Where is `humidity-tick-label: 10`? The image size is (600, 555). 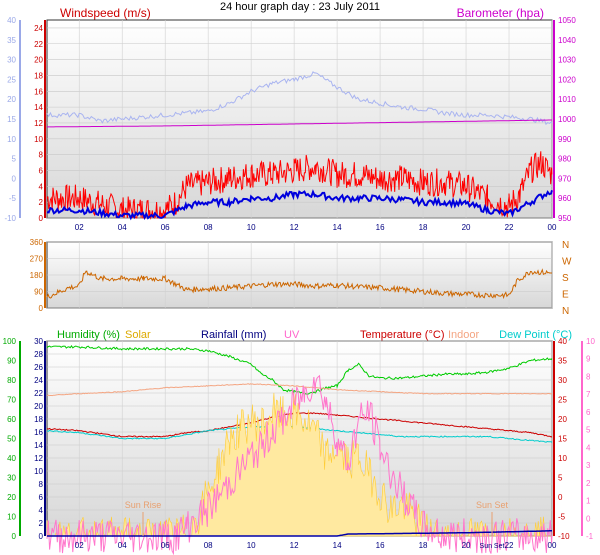 humidity-tick-label: 10 is located at coordinates (11, 517).